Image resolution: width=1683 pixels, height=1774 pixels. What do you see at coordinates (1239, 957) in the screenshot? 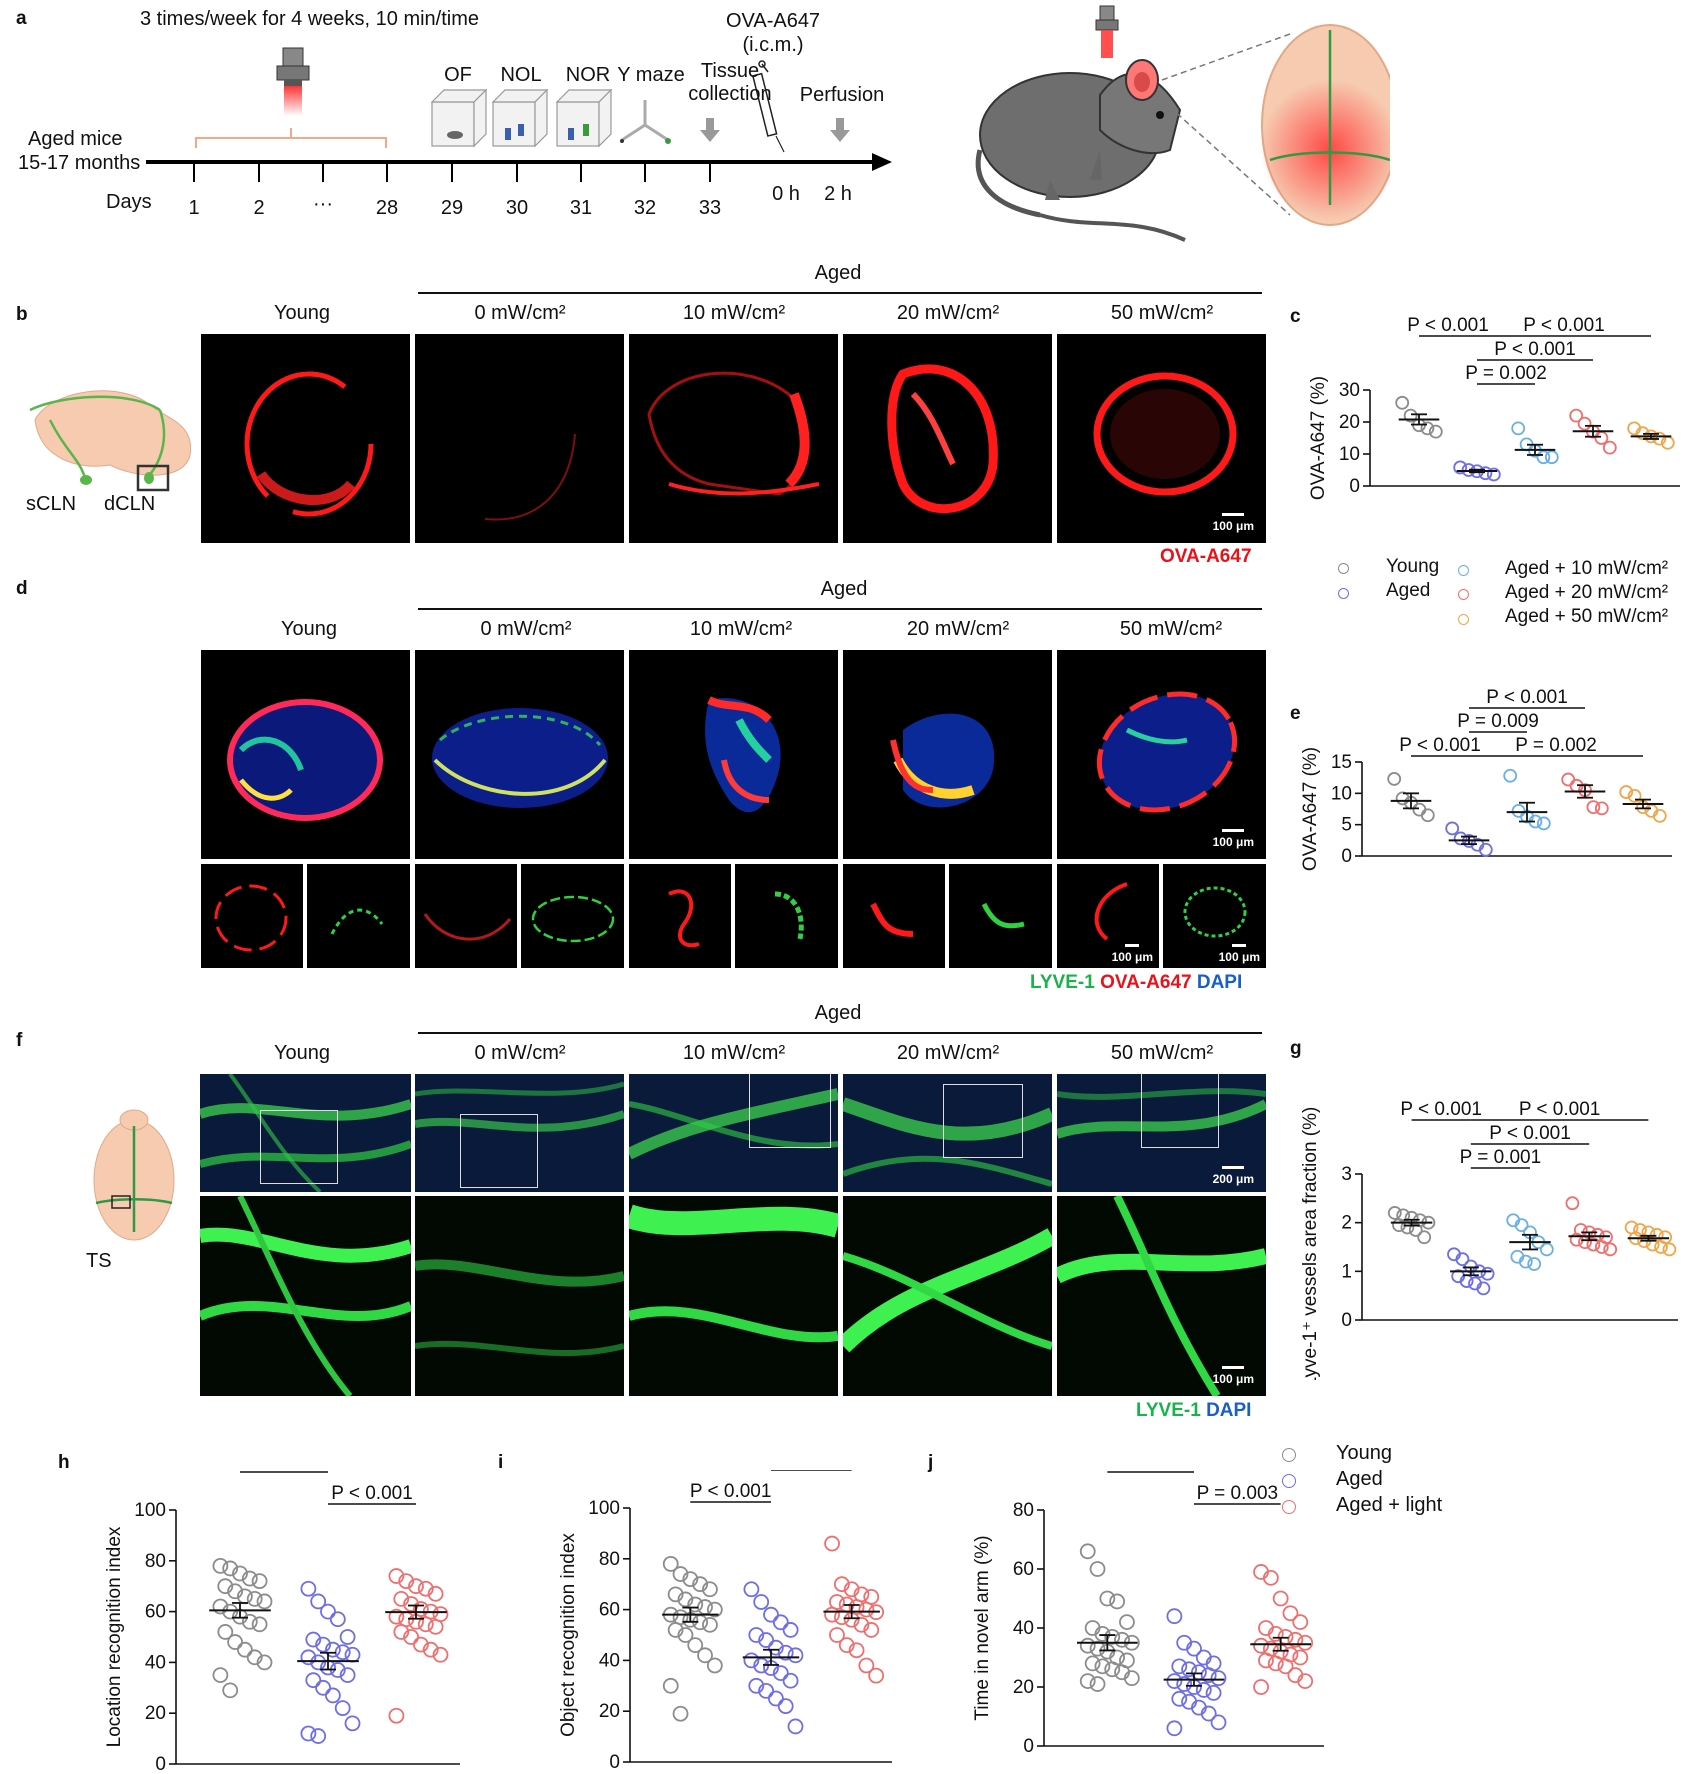
I see `scalebar-d-small-2-label: 100 μm` at bounding box center [1239, 957].